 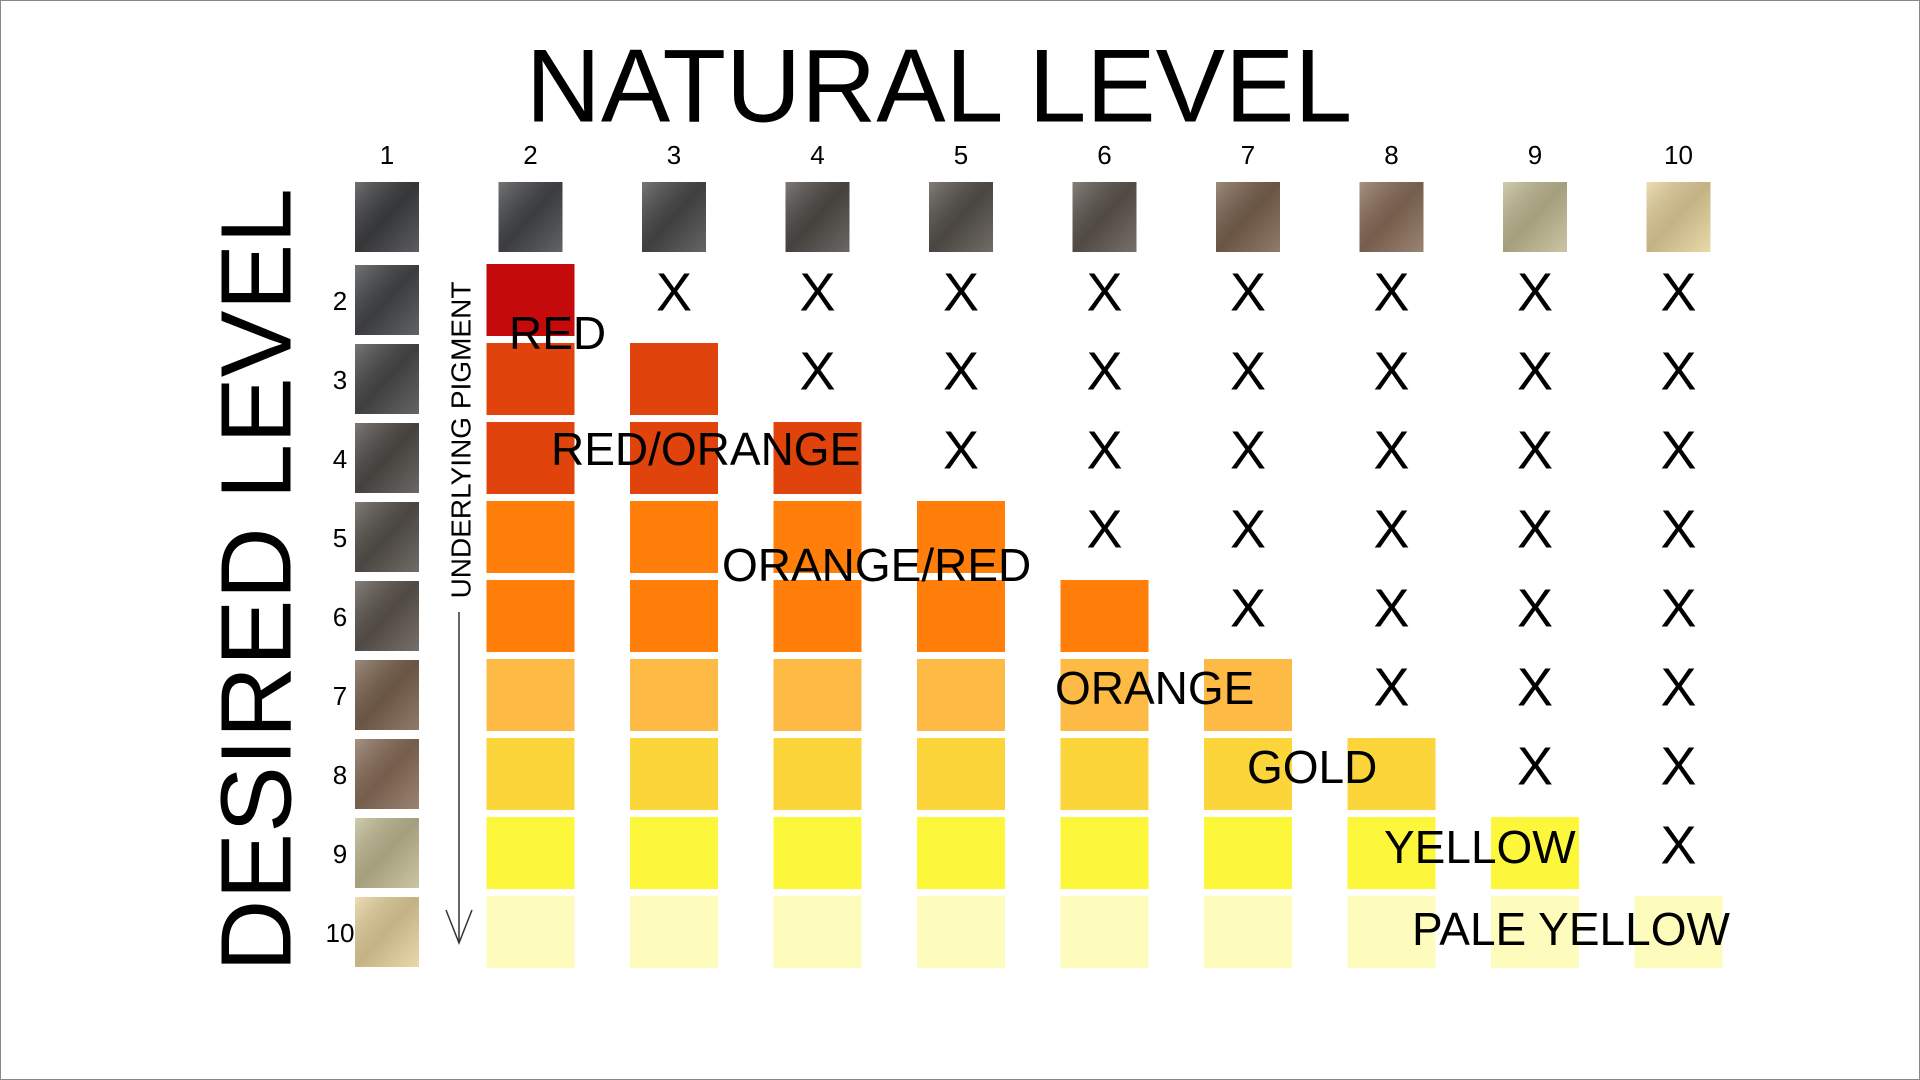 What do you see at coordinates (1104, 155) in the screenshot?
I see `natural-level-label: 6` at bounding box center [1104, 155].